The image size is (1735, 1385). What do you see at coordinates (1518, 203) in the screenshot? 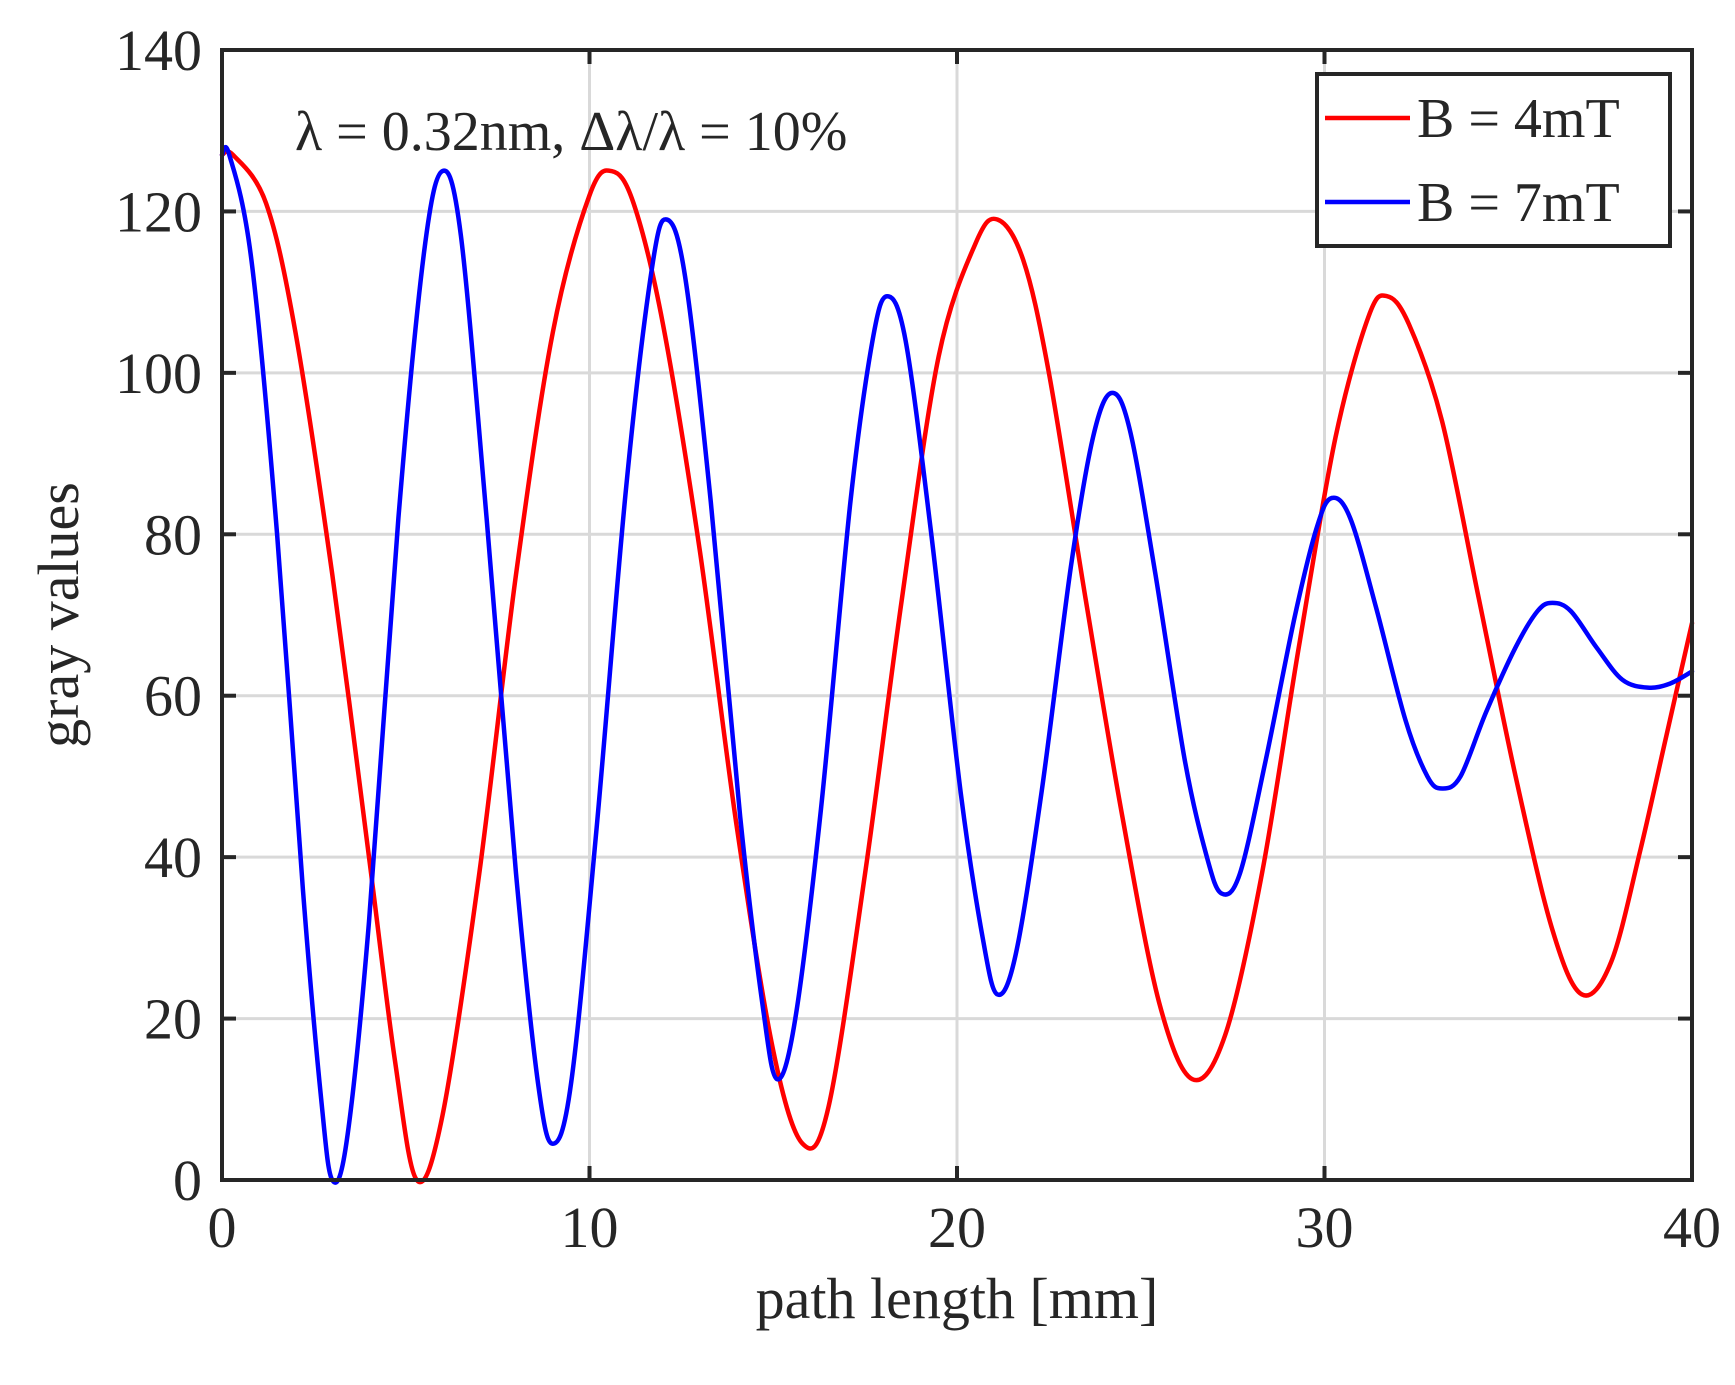
I see `legend-label-b-7mt: B = 7mT` at bounding box center [1518, 203].